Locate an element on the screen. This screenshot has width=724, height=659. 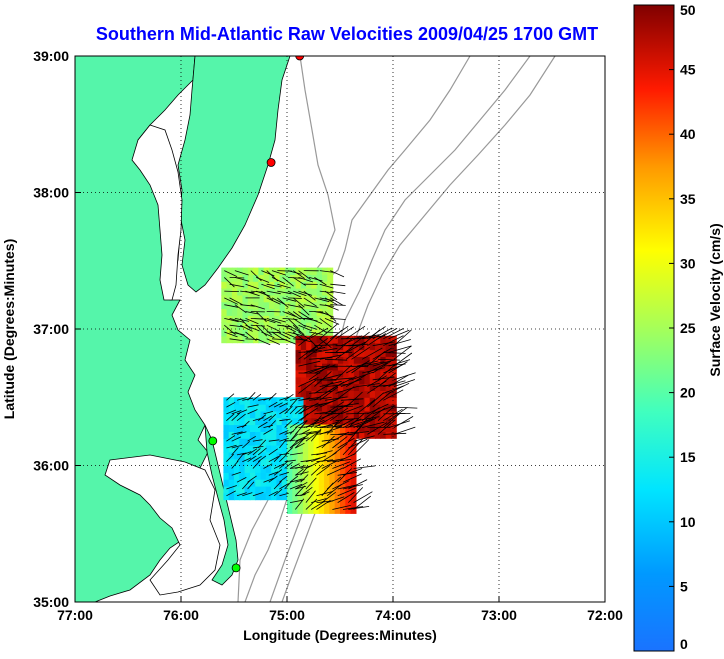
x-tick-label: 75:00 is located at coordinates (287, 615).